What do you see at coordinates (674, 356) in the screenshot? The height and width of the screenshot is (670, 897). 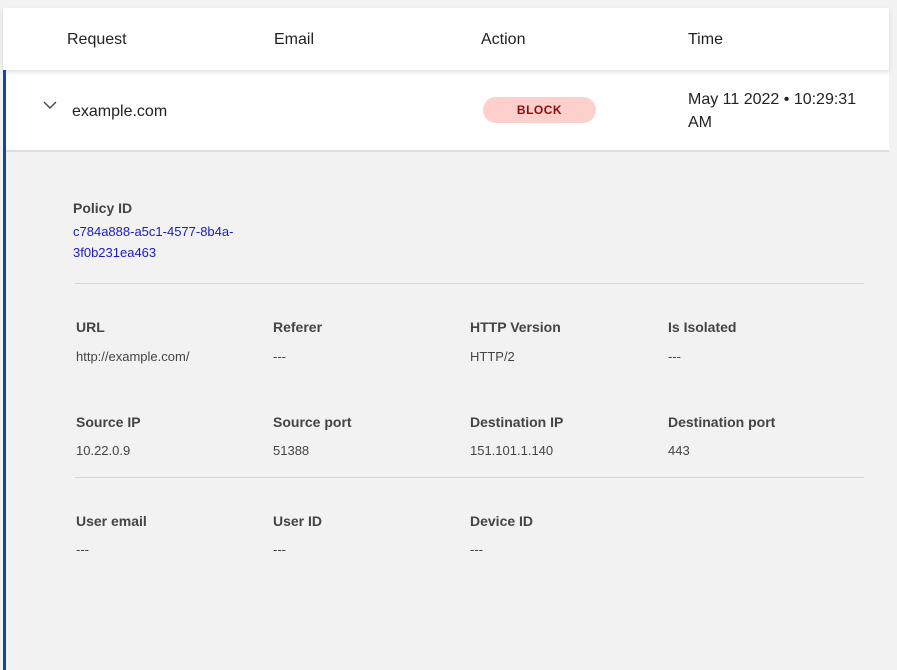 I see `is-isolated-value: ---` at bounding box center [674, 356].